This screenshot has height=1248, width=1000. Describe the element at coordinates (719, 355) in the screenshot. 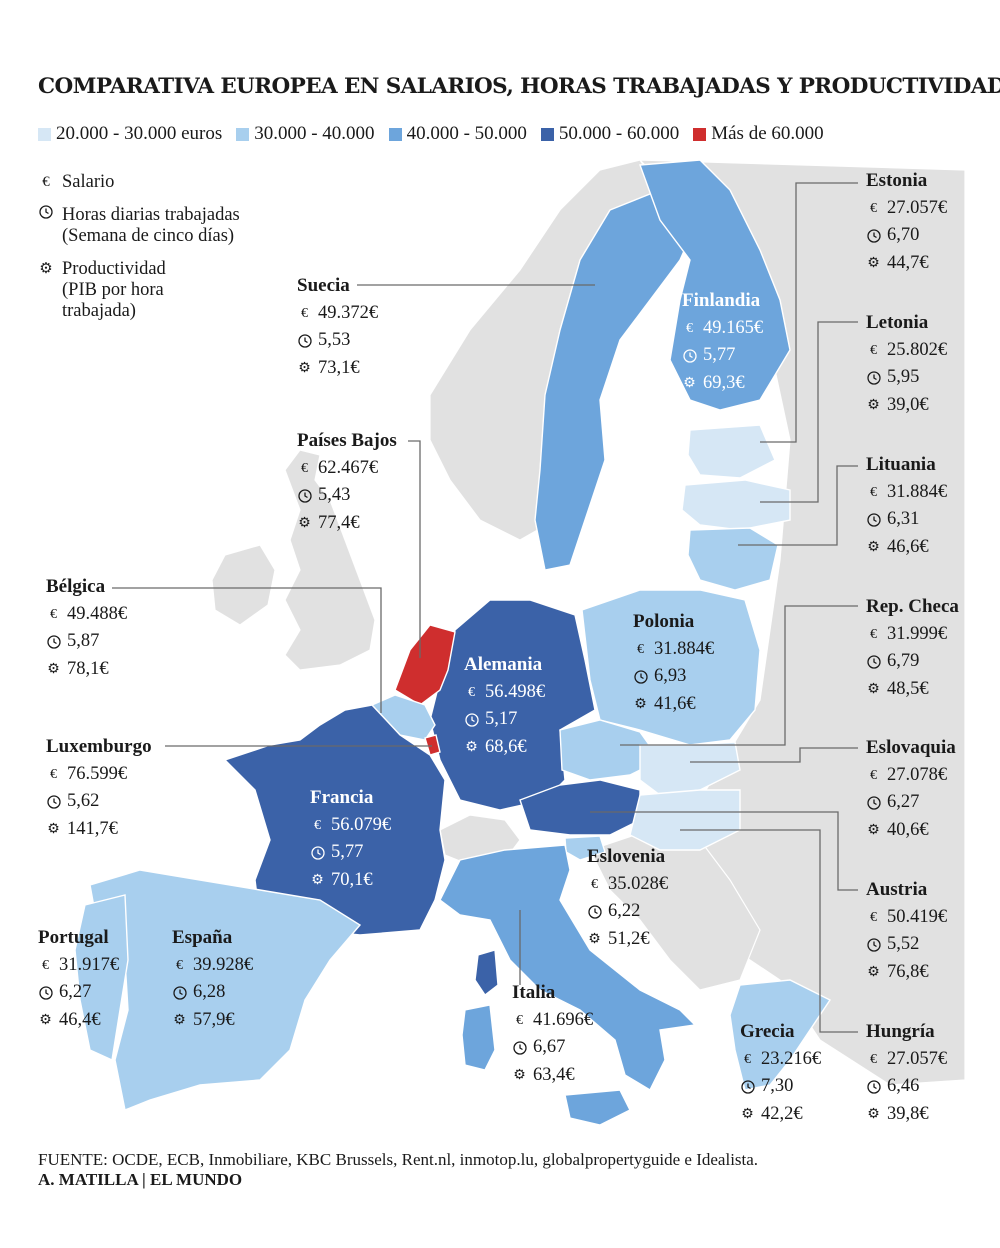

I see `hours-value: 5,77` at that location.